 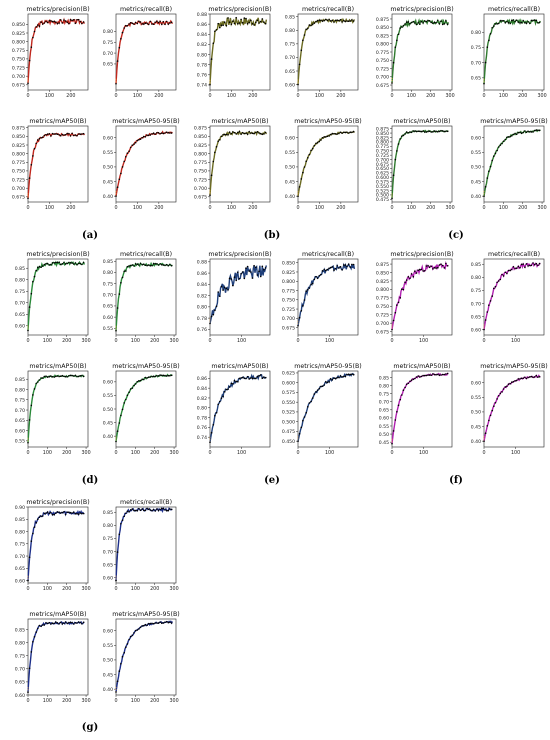 What do you see at coordinates (20, 315) in the screenshot?
I see `y-tick-label: 0.65` at bounding box center [20, 315].